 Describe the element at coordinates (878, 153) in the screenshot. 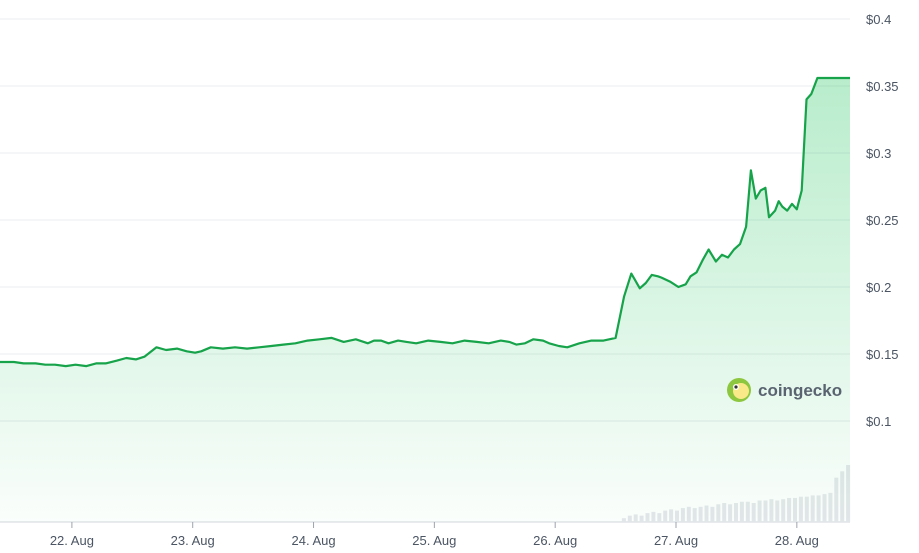

I see `y-tick-label: $0.3` at that location.